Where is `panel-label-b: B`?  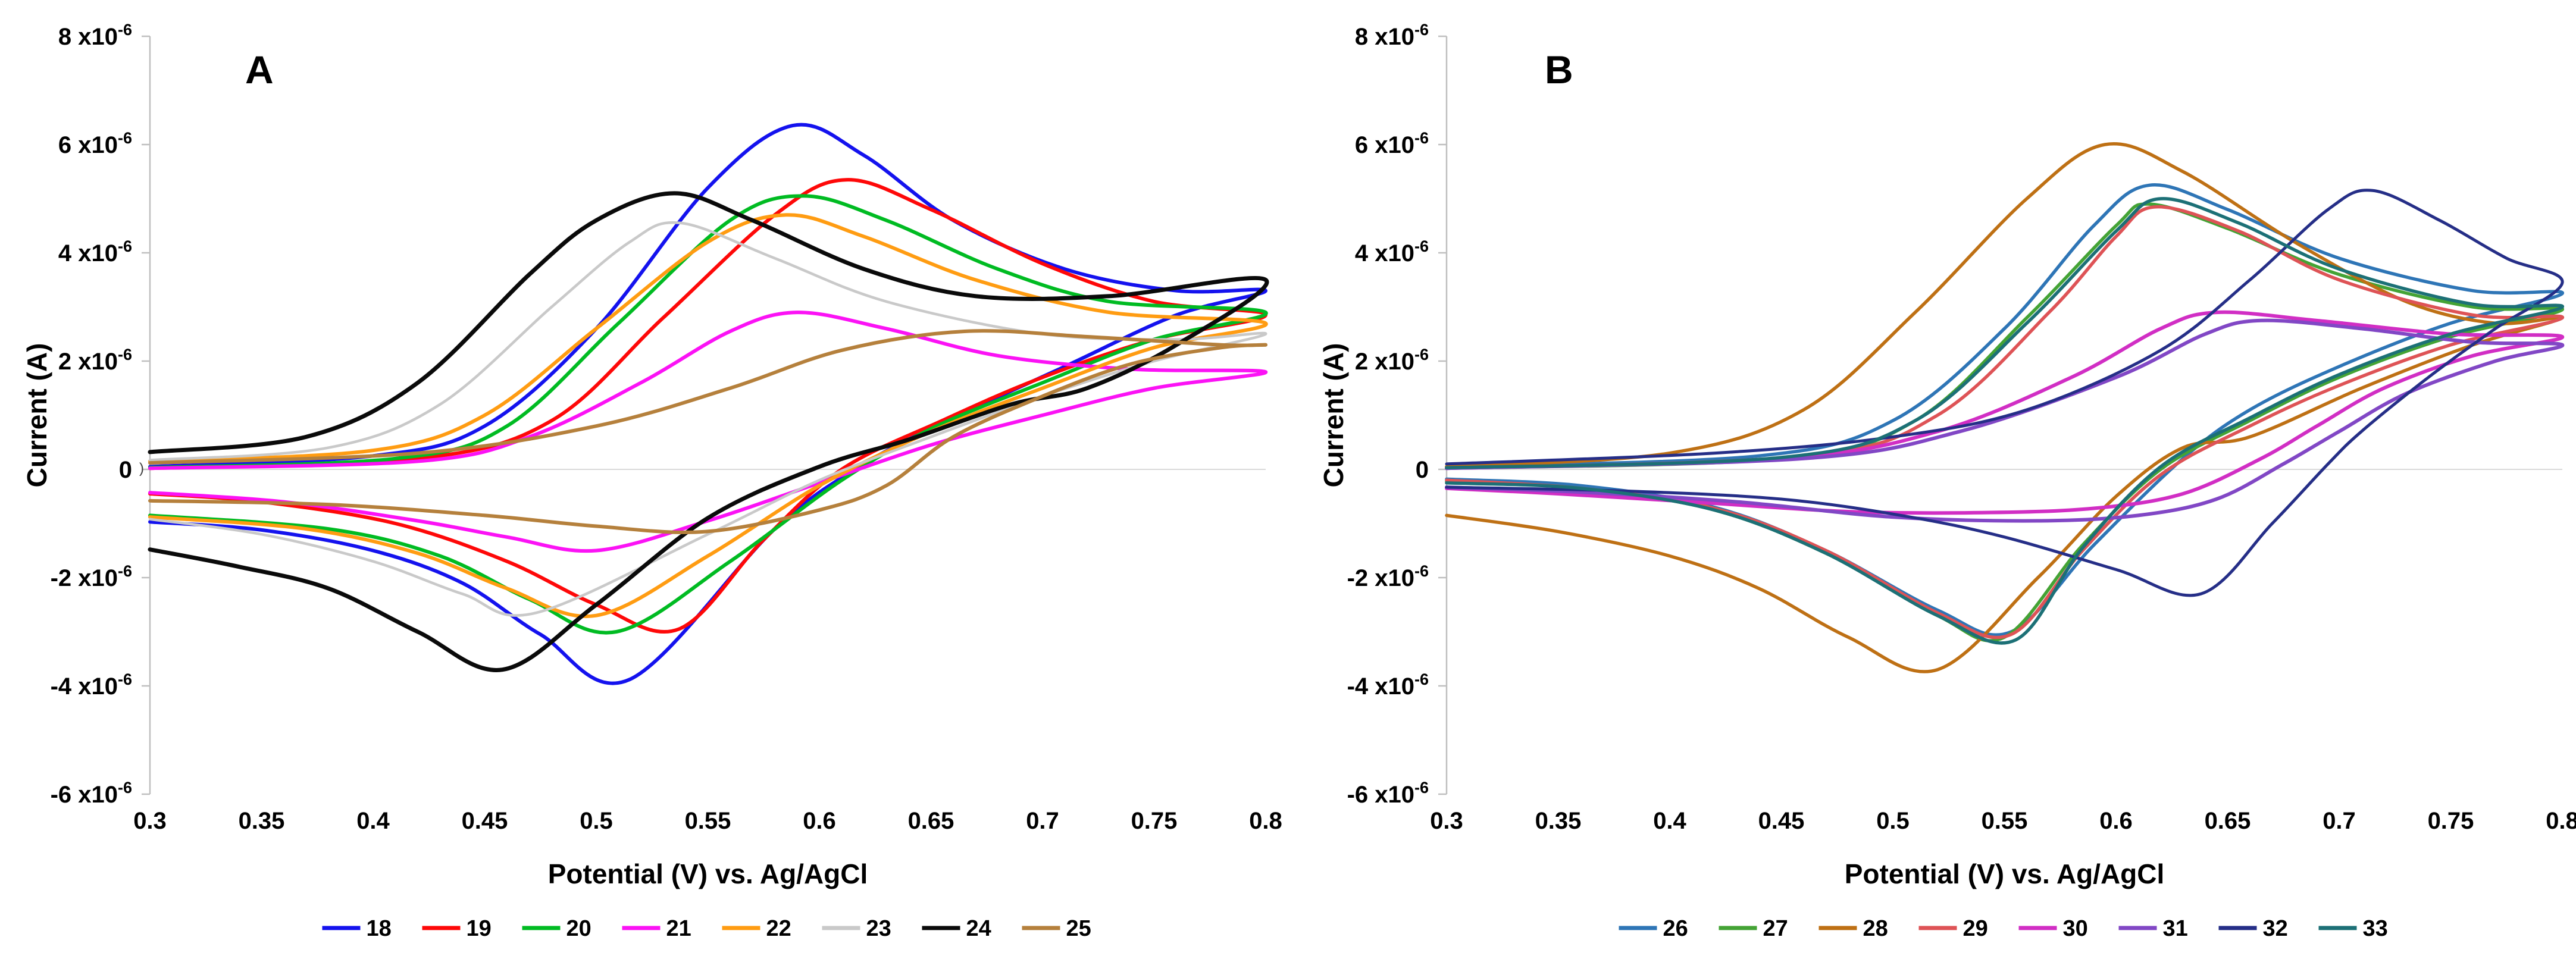 panel-label-b: B is located at coordinates (1559, 70).